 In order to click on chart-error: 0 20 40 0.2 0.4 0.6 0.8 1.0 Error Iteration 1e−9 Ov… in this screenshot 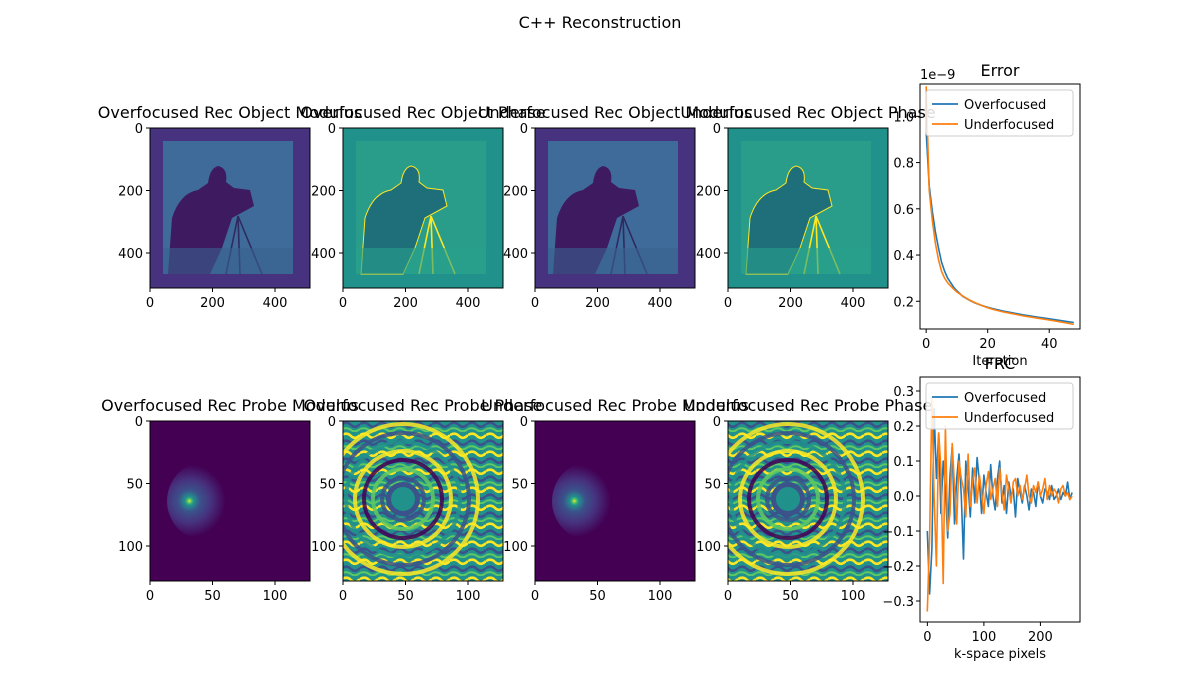, I will do `click(987, 215)`.